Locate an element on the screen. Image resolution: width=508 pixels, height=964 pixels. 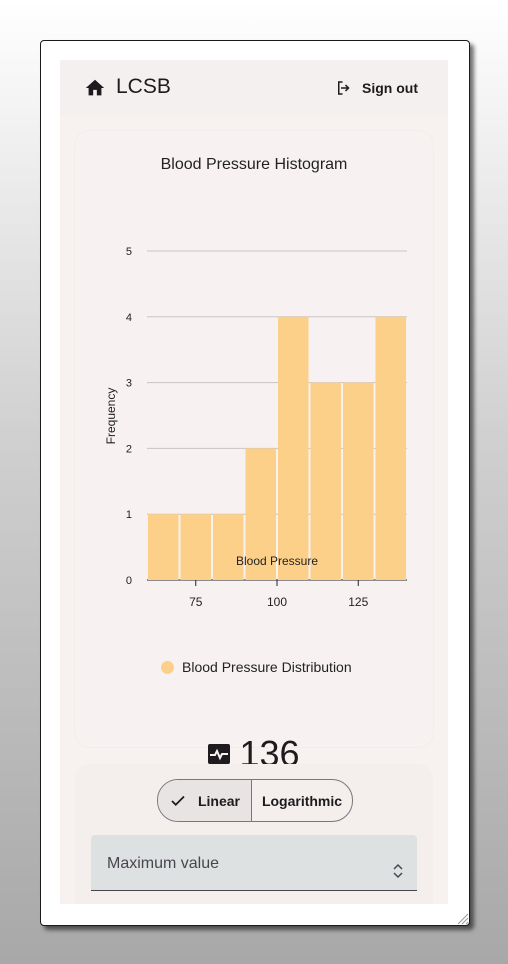
x-tick-label: 75 is located at coordinates (196, 602).